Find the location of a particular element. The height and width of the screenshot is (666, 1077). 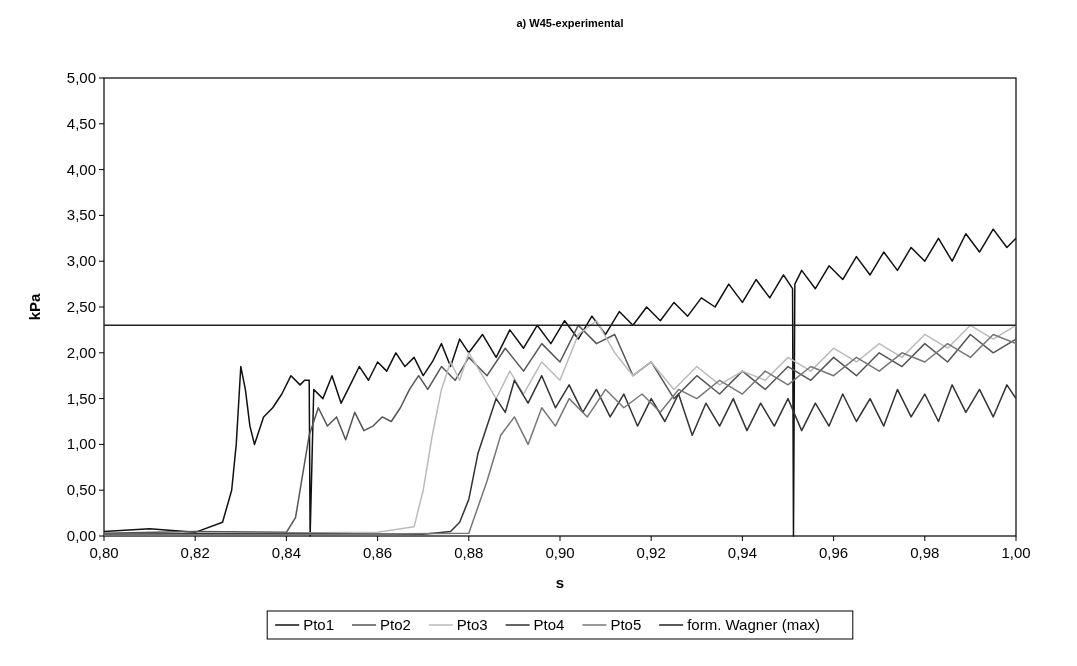

x-tick-label: 1,00 is located at coordinates (1016, 552).